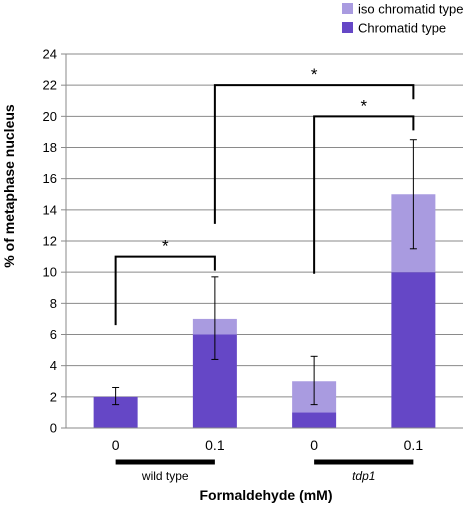  I want to click on group-labels: wild type tdp1, so click(264, 471).